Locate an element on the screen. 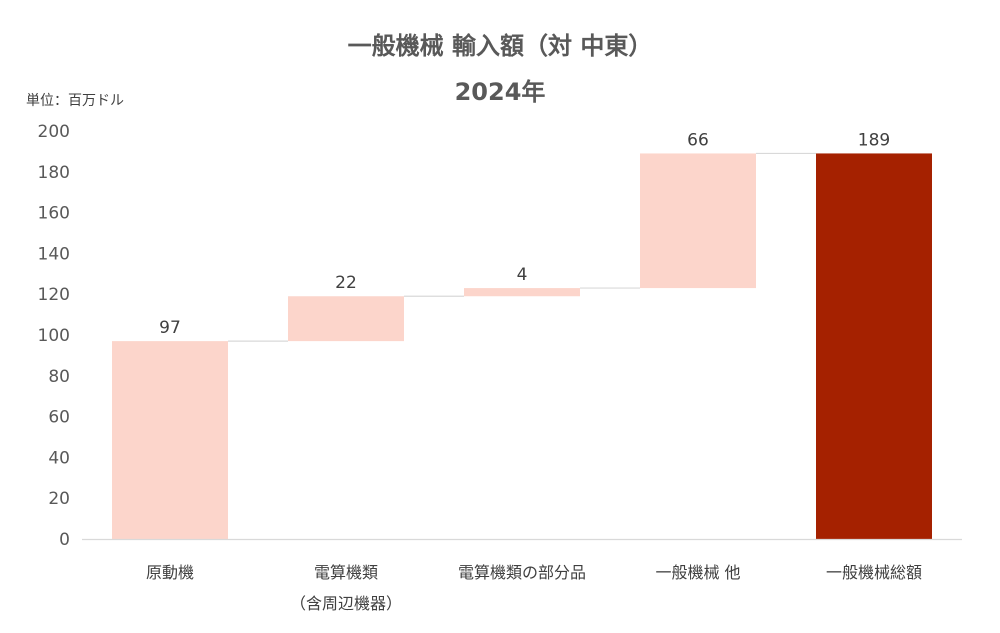 Image resolution: width=1000 pixels, height=633 pixels. data-label: 66 is located at coordinates (698, 140).